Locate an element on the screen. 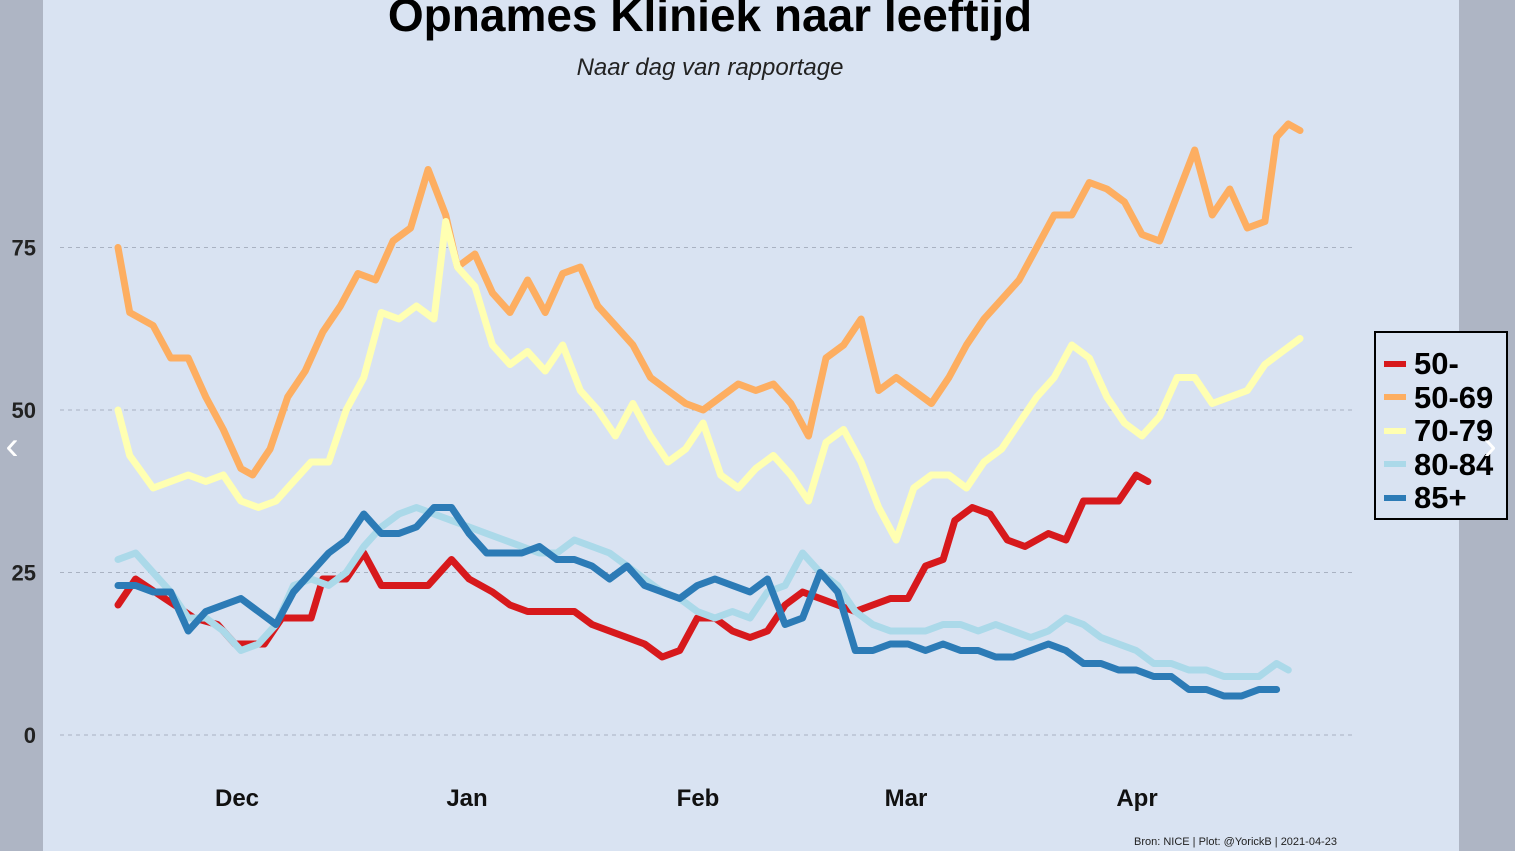 The image size is (1515, 851). next-arrow-icon: › is located at coordinates (1490, 446).